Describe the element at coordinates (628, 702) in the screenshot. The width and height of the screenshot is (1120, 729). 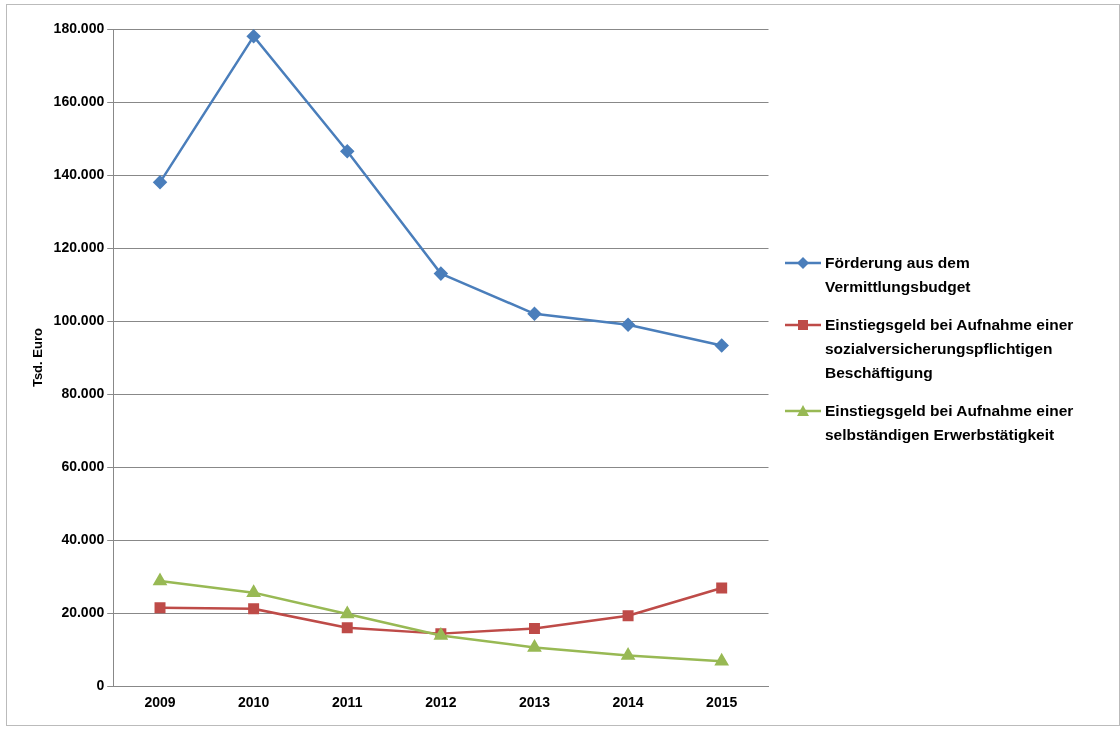
I see `x-tick-label: 2014` at that location.